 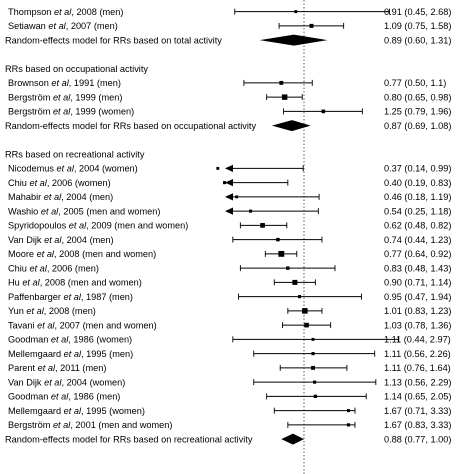 I want to click on ci-label: 0.89 (0.60, 1.31), so click(x=417, y=40).